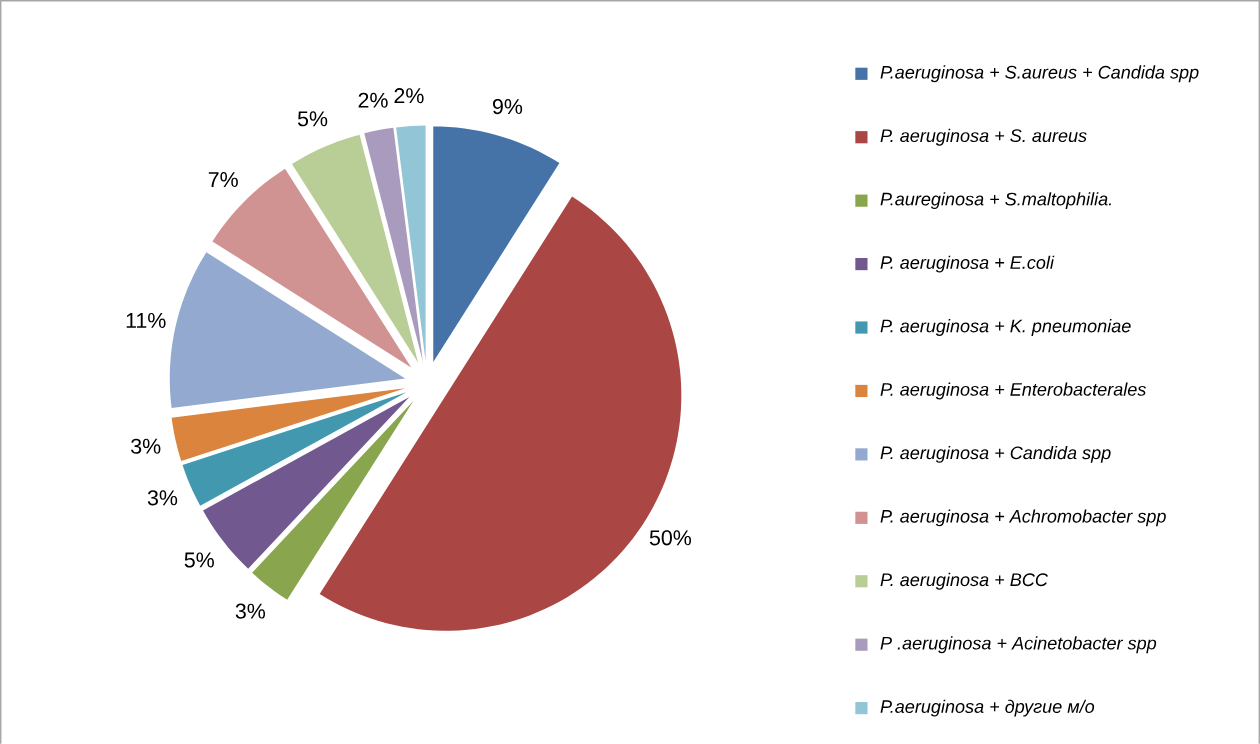  I want to click on legend-label: P. aeruginosa + BCC, so click(964, 581).